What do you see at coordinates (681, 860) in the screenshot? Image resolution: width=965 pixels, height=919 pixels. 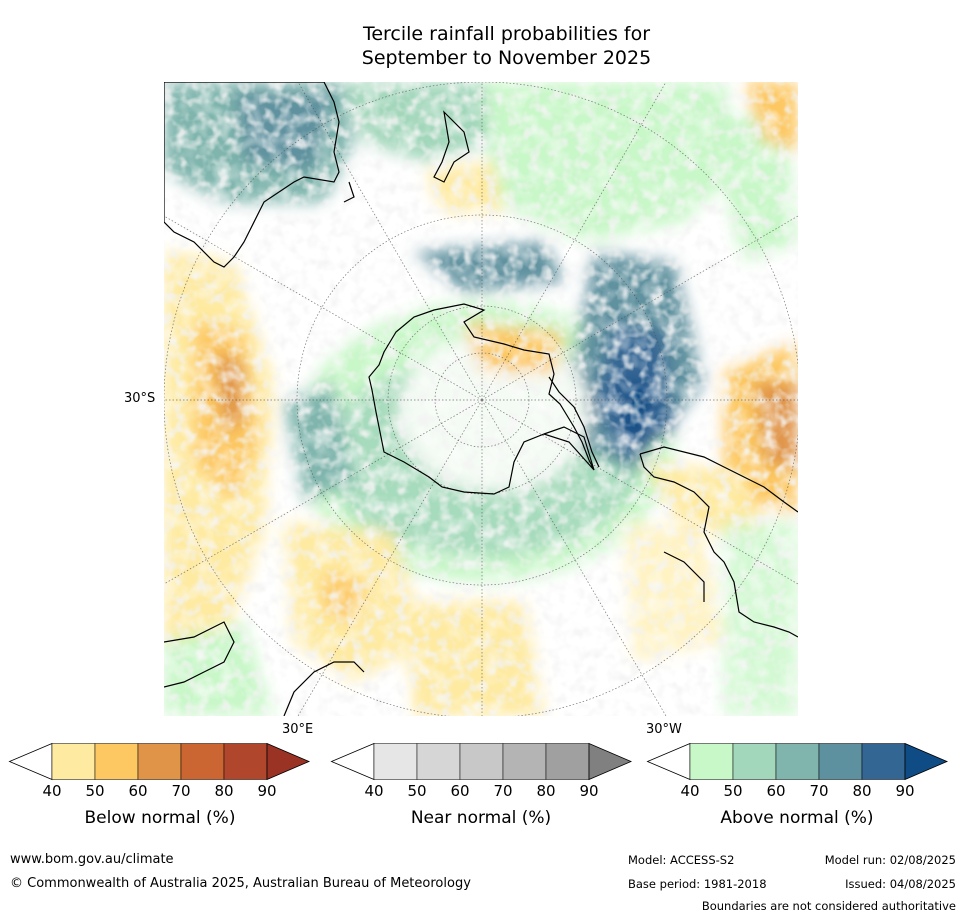 I see `footer-model: Model: ACCESS-S2` at bounding box center [681, 860].